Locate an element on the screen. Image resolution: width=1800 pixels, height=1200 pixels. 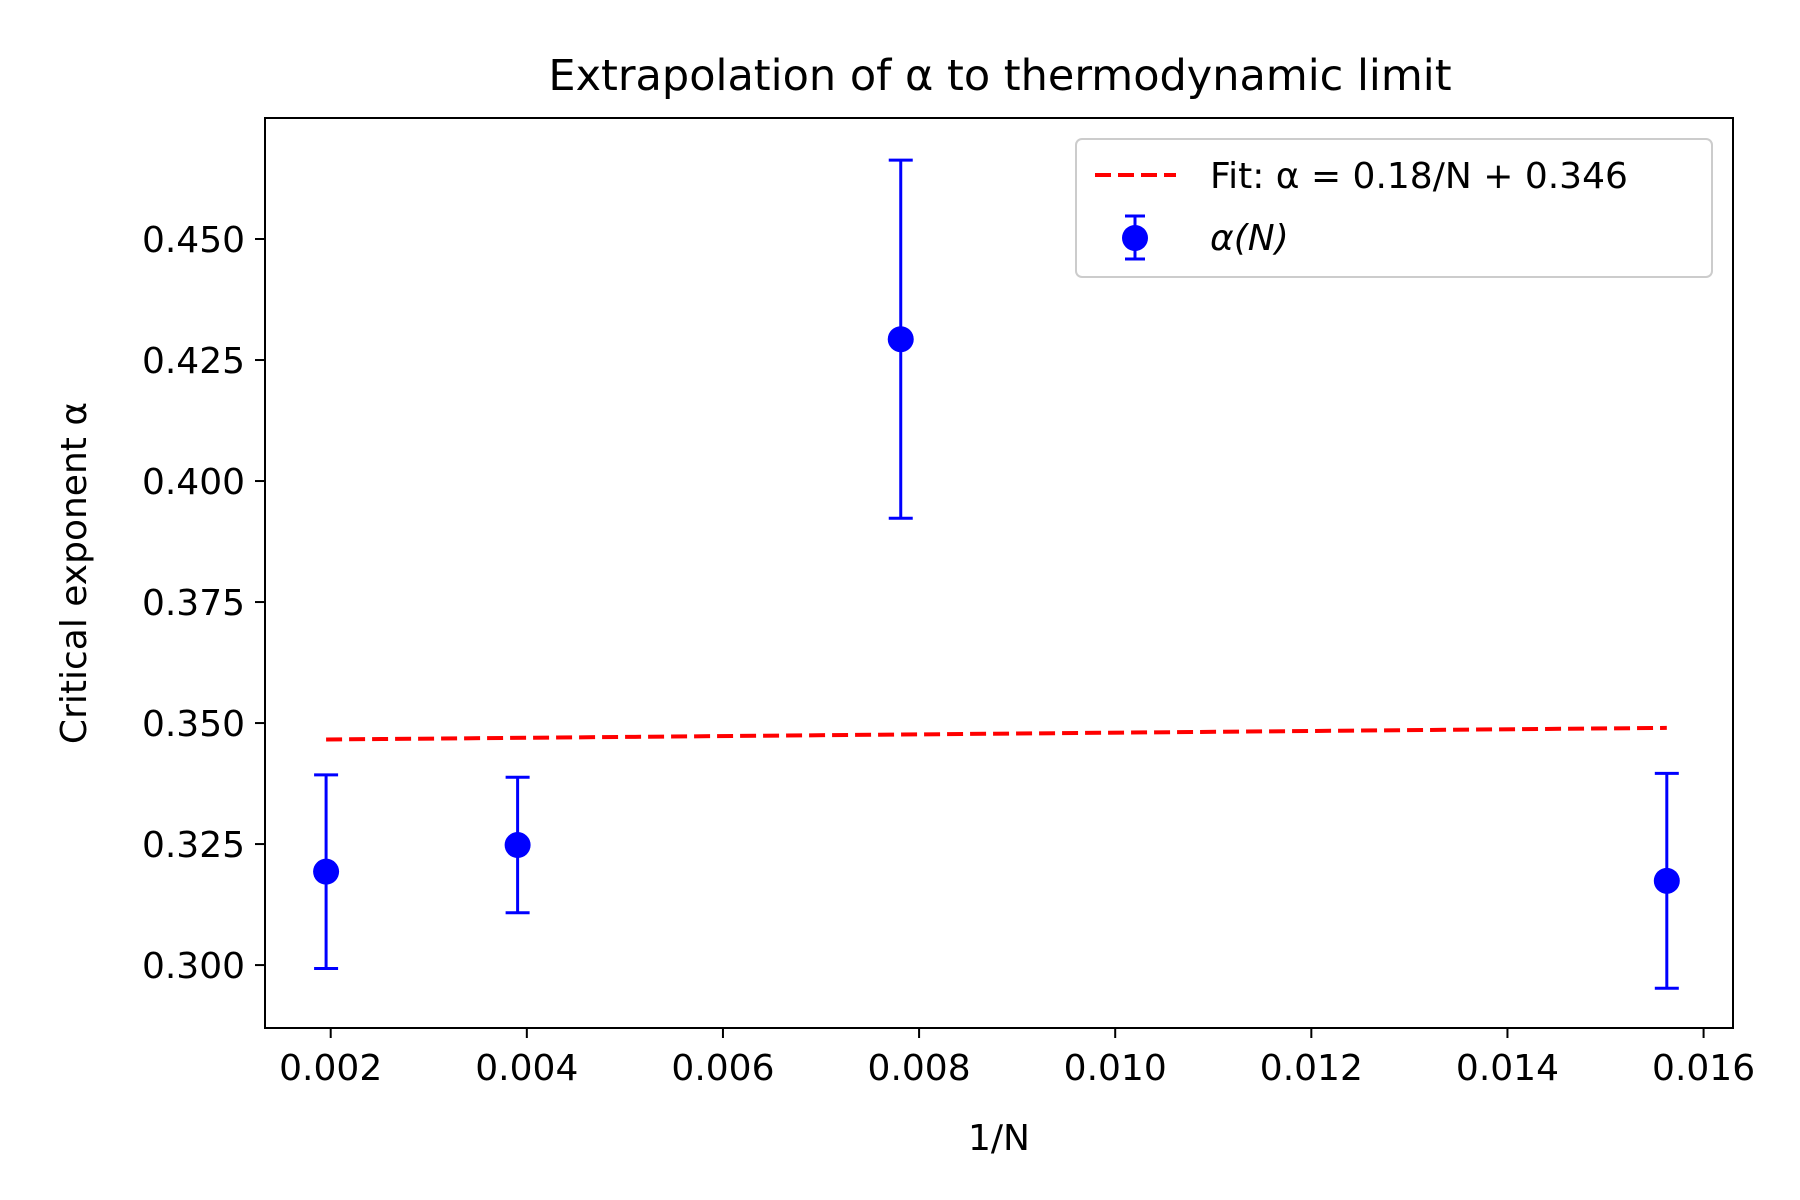
legend-errorbar-marker is located at coordinates (1135, 238).